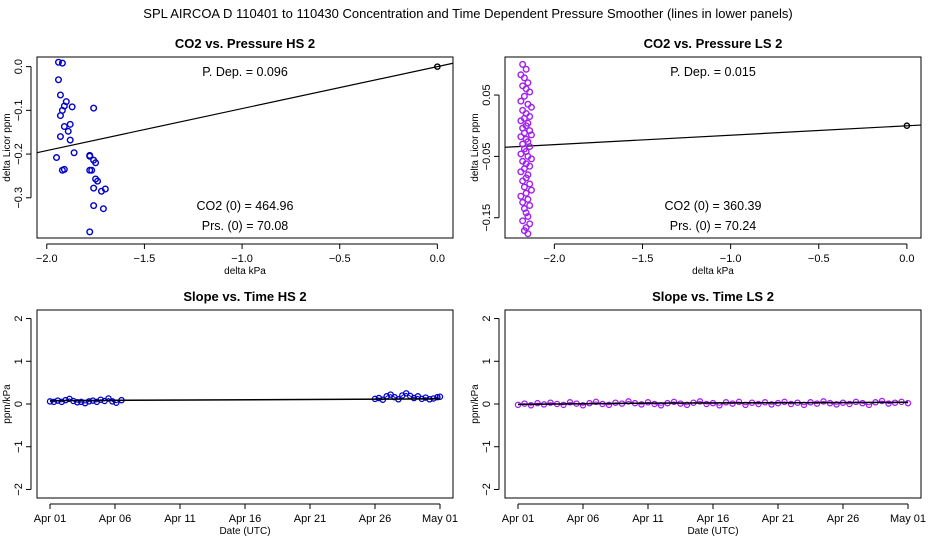  I want to click on bottom-right-title: Slope vs. Time LS 2, so click(713, 296).